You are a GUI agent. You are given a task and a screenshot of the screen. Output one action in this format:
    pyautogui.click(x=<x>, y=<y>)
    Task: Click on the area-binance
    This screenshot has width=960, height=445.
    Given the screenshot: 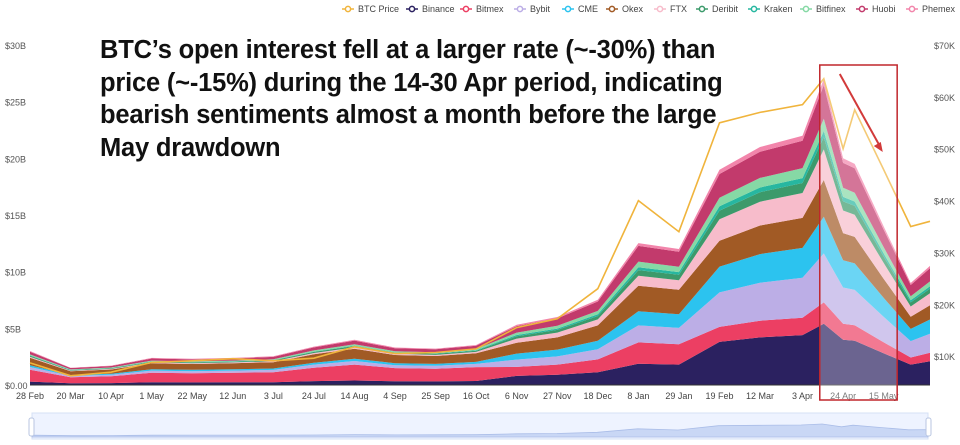 What is the action you would take?
    pyautogui.click(x=480, y=354)
    